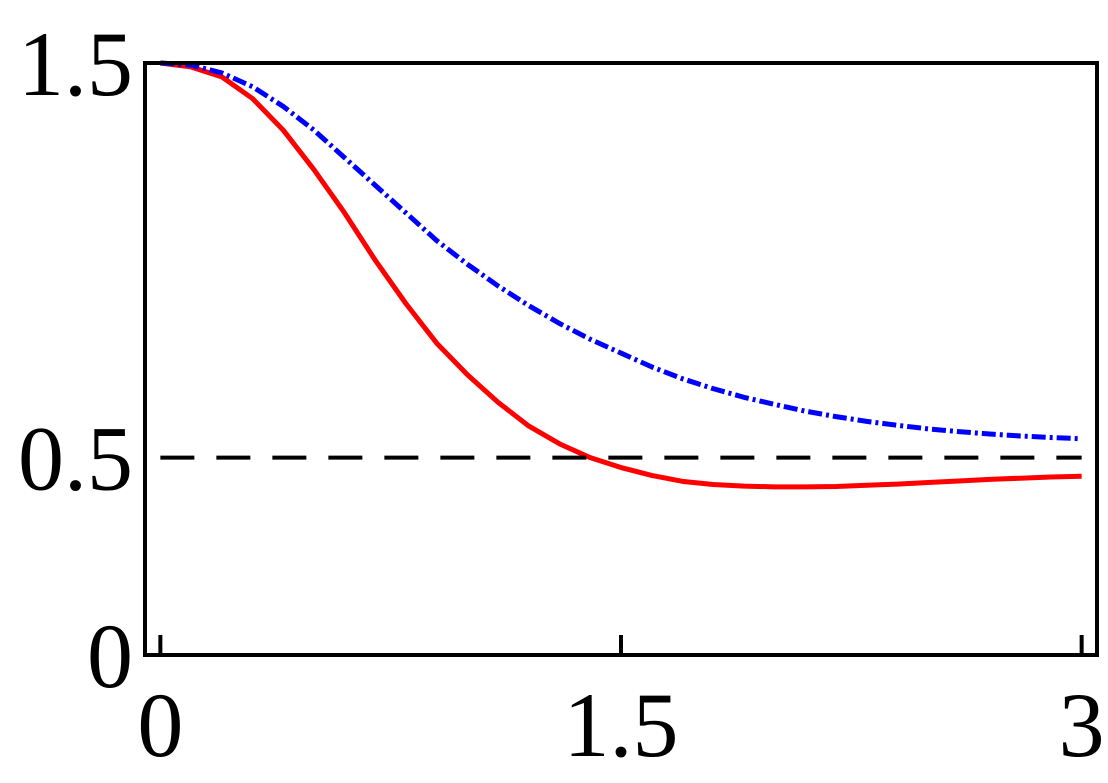  What do you see at coordinates (1082, 725) in the screenshot?
I see `x-tick-label: 3` at bounding box center [1082, 725].